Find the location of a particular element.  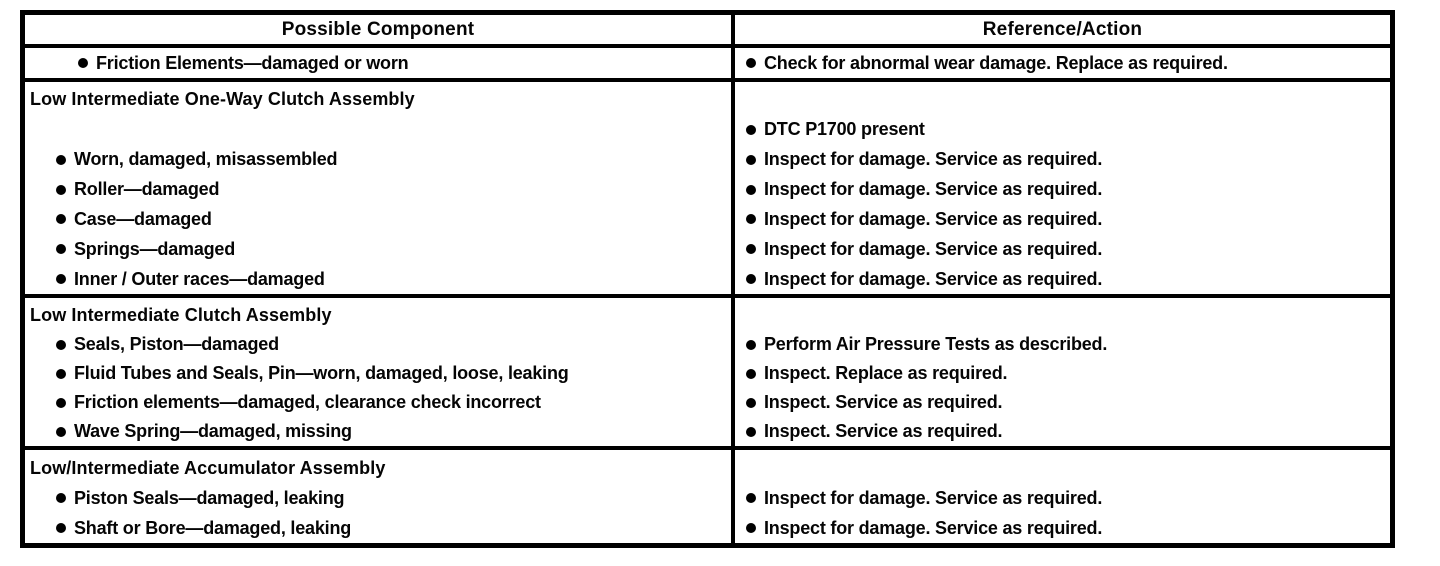

section-heading: Low Intermediate One-Way Clutch Assembly is located at coordinates (378, 100).